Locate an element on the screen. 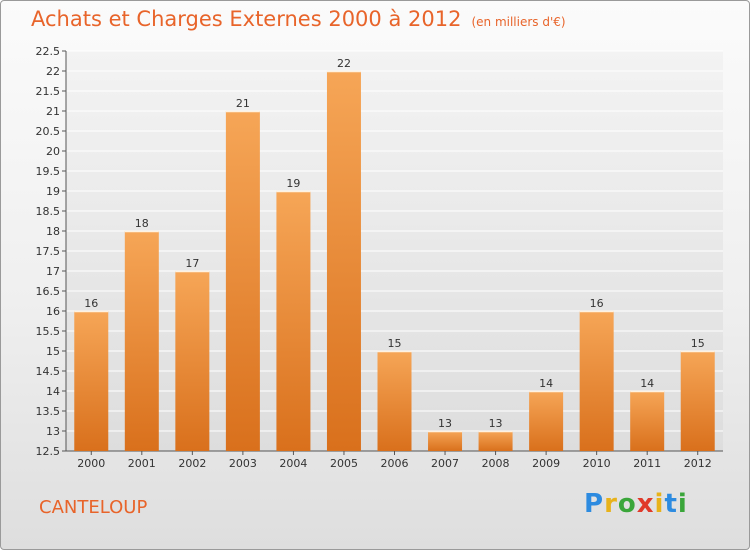  y-tick-label: 18.5 is located at coordinates (48, 211).